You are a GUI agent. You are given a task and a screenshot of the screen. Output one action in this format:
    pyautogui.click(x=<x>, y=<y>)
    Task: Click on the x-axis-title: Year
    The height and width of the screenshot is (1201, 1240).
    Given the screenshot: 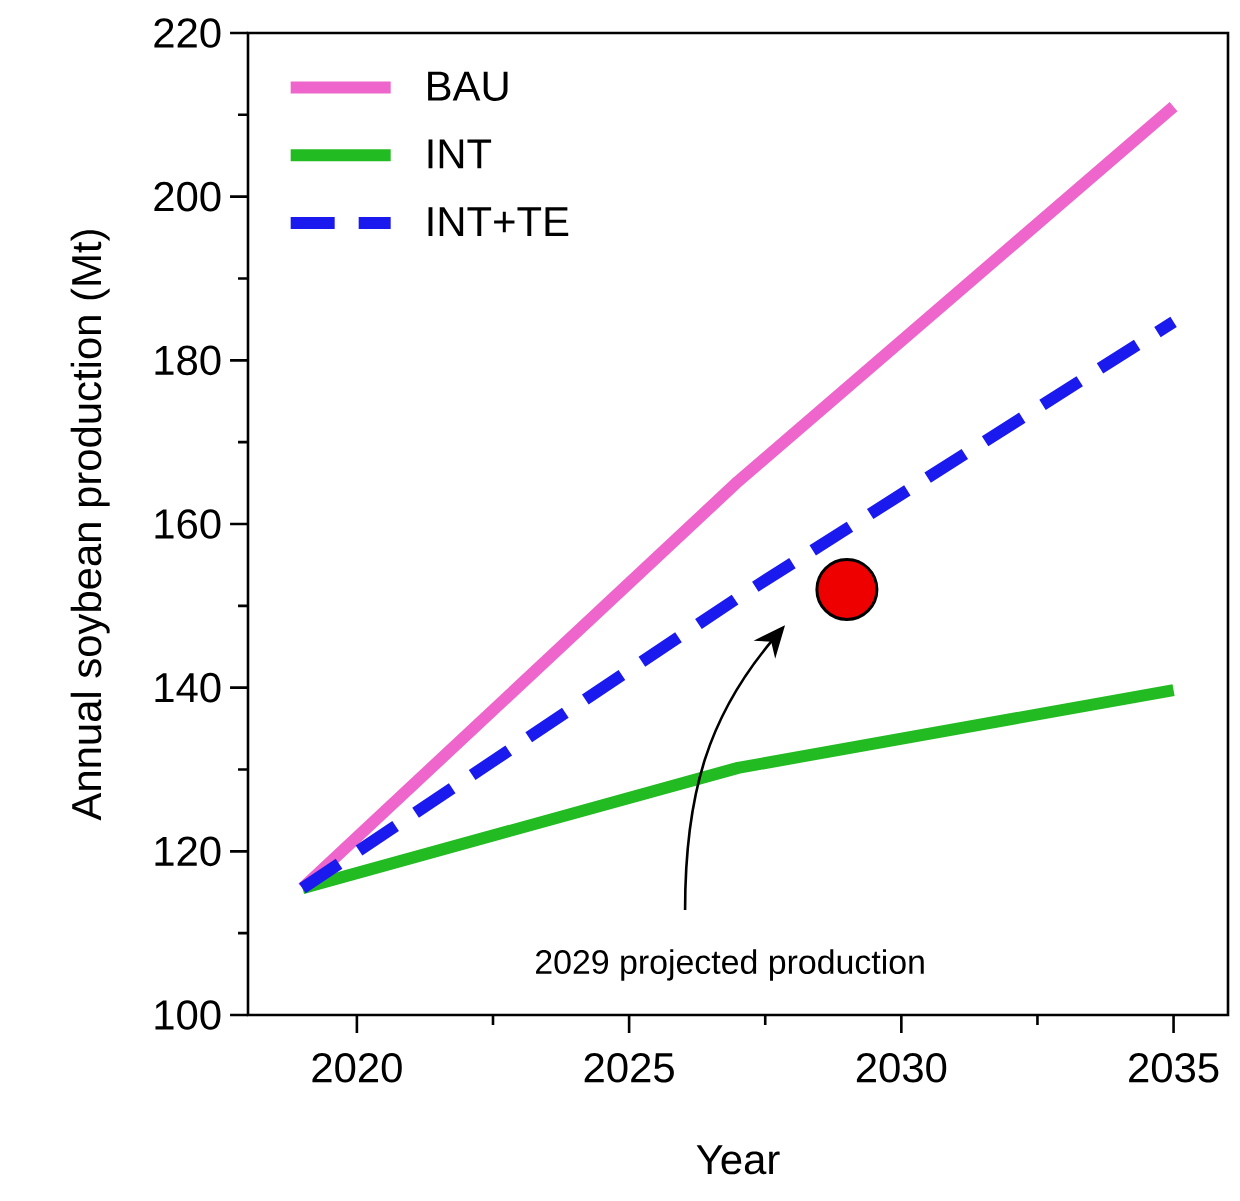 What is the action you would take?
    pyautogui.click(x=738, y=1160)
    